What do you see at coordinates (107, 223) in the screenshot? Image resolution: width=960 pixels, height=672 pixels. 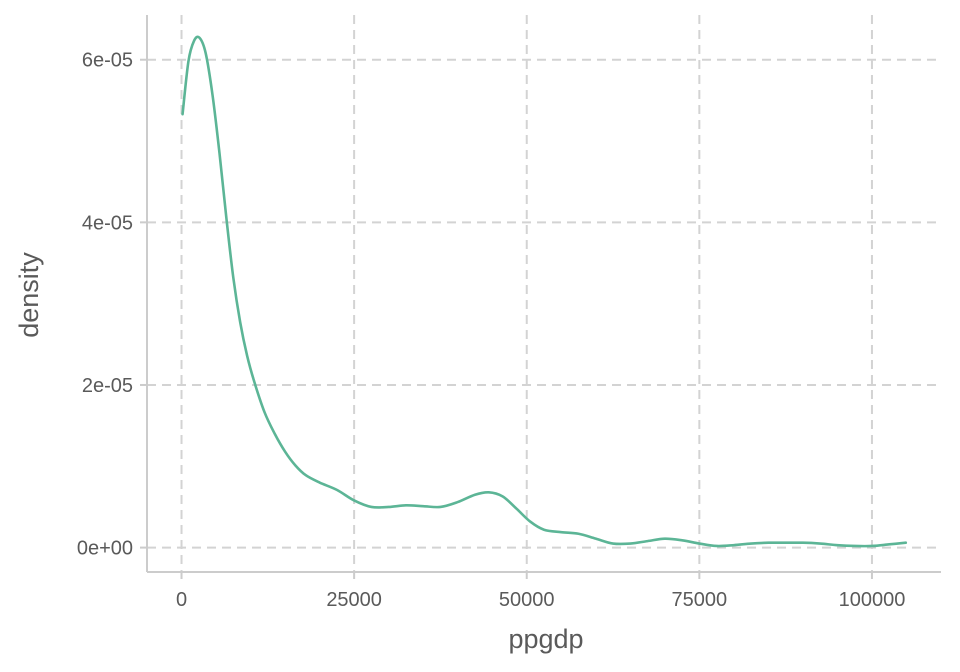 I see `y-tick-label-2: 4e-05` at bounding box center [107, 223].